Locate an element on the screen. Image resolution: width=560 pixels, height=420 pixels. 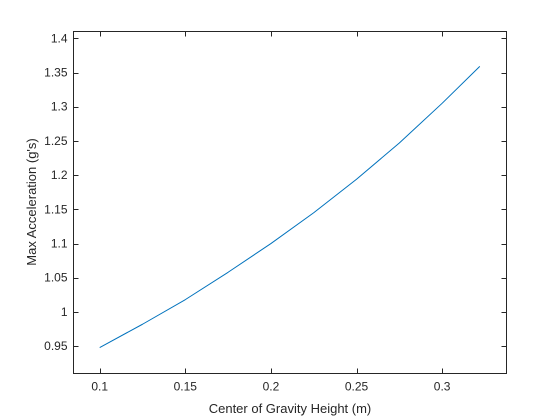
y-tick-label: 1.05 is located at coordinates (56, 278).